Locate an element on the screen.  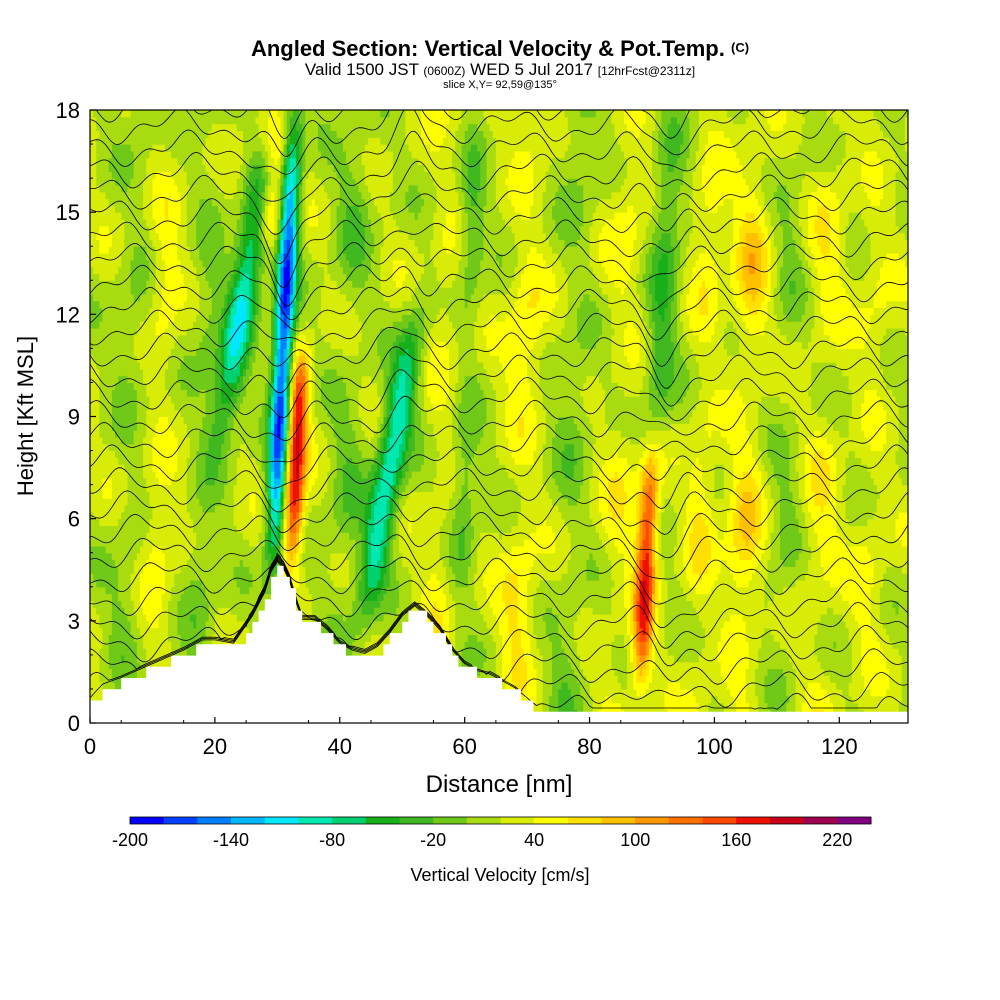
colorbar: -200 -140 -80 -20 40 100 160 220 is located at coordinates (492, 833).